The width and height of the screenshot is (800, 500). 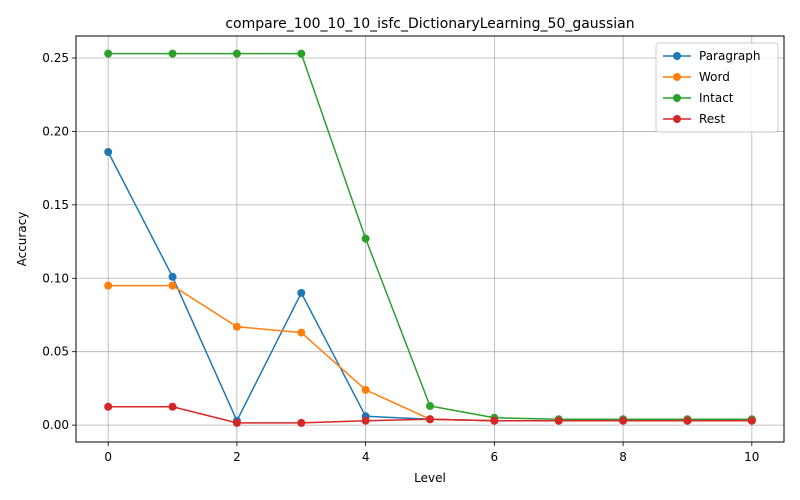 What do you see at coordinates (696, 77) in the screenshot?
I see `legend-item-word: Word` at bounding box center [696, 77].